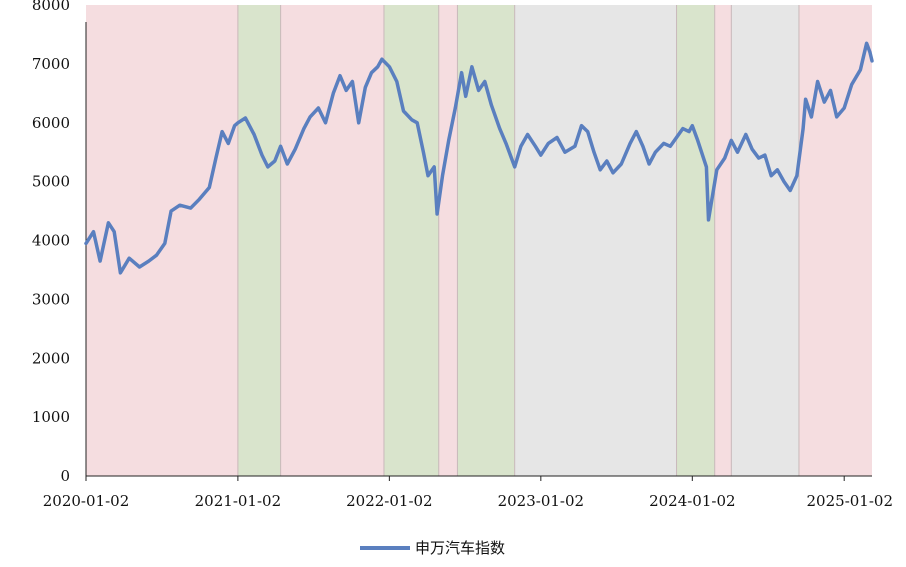  What do you see at coordinates (460, 548) in the screenshot?
I see `legend-label: 申万汽车指数` at bounding box center [460, 548].